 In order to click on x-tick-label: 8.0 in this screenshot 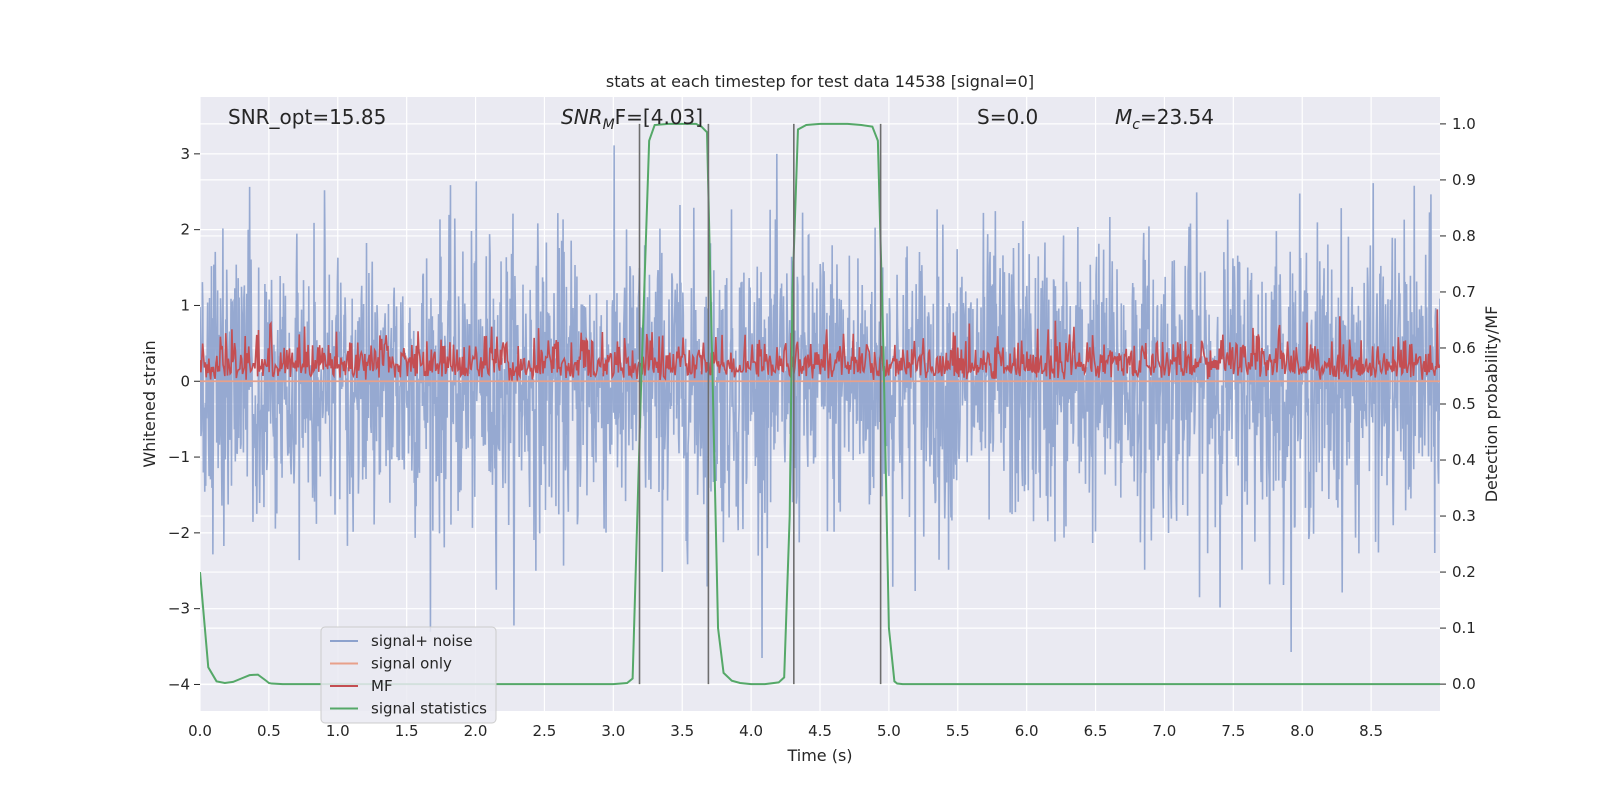, I will do `click(1302, 731)`.